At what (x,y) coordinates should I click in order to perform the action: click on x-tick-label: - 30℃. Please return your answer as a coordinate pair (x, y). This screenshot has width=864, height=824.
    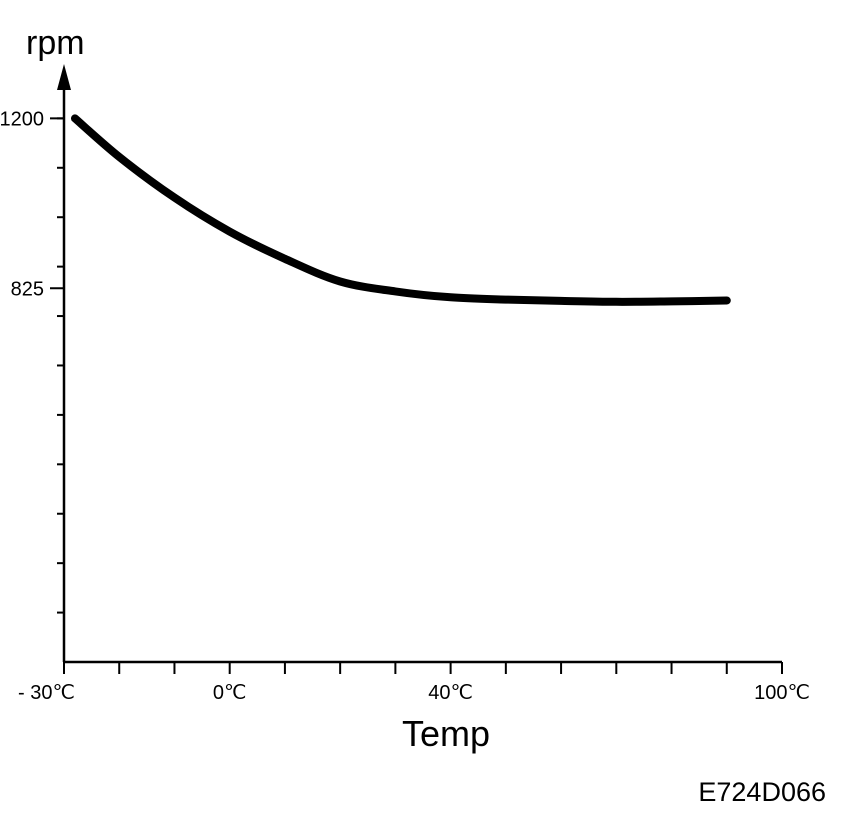
    Looking at the image, I should click on (46, 693).